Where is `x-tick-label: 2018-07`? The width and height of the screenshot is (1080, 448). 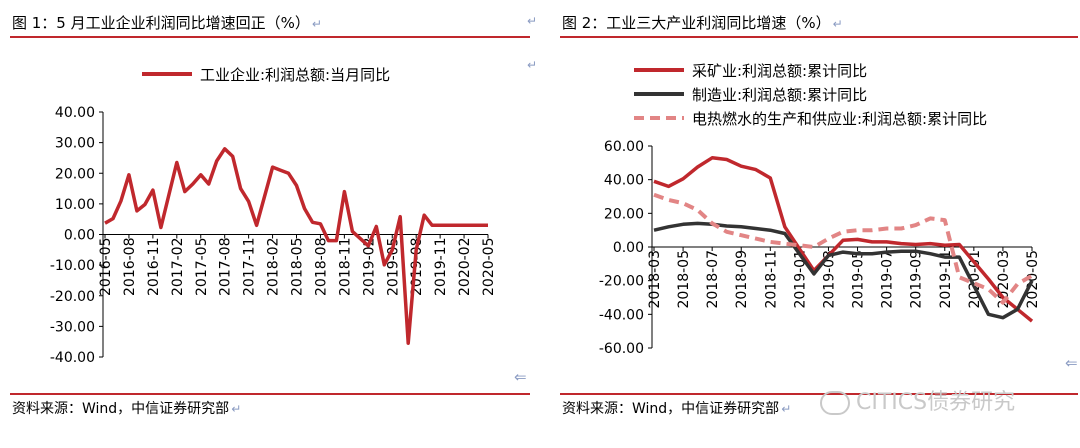 x-tick-label: 2018-07 is located at coordinates (713, 279).